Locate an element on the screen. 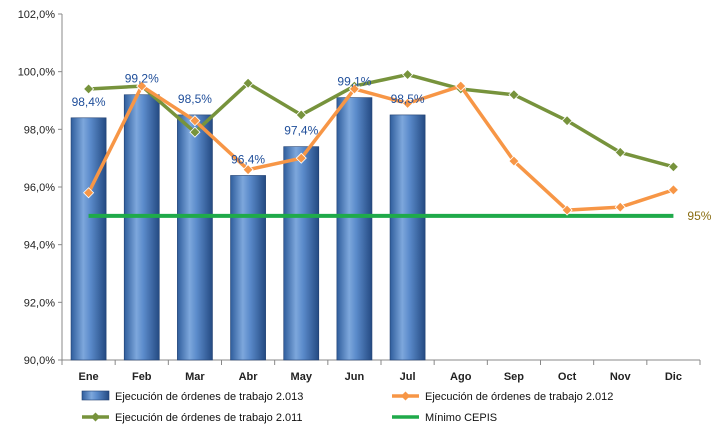 The image size is (713, 437). legend-label: Ejecución de órdenes de trabajo 2.012 is located at coordinates (519, 397).